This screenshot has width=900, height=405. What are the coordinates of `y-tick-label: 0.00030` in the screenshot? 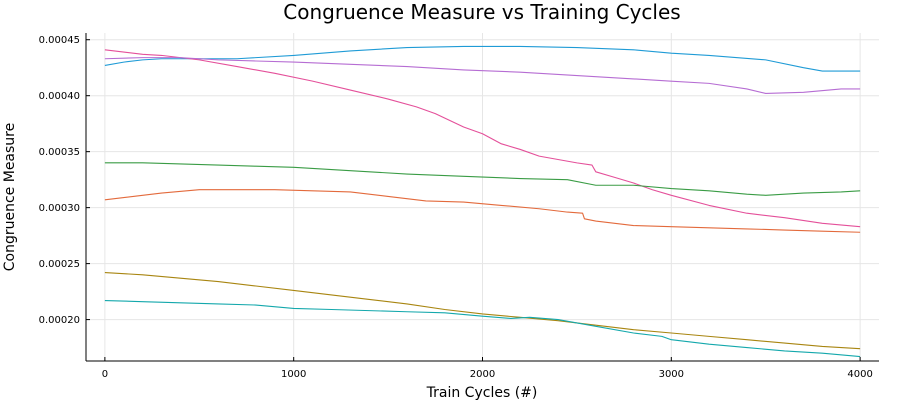 It's located at (59, 208).